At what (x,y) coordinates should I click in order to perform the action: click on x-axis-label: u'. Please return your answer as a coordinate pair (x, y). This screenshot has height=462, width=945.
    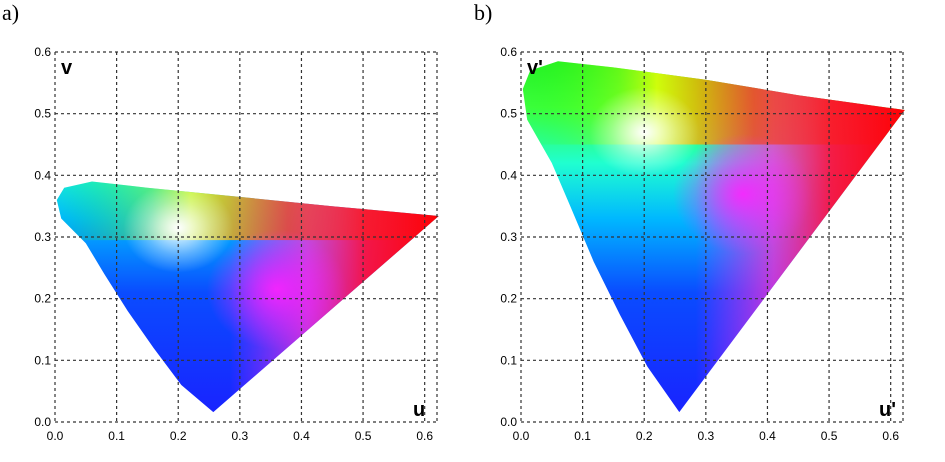
    Looking at the image, I should click on (887, 410).